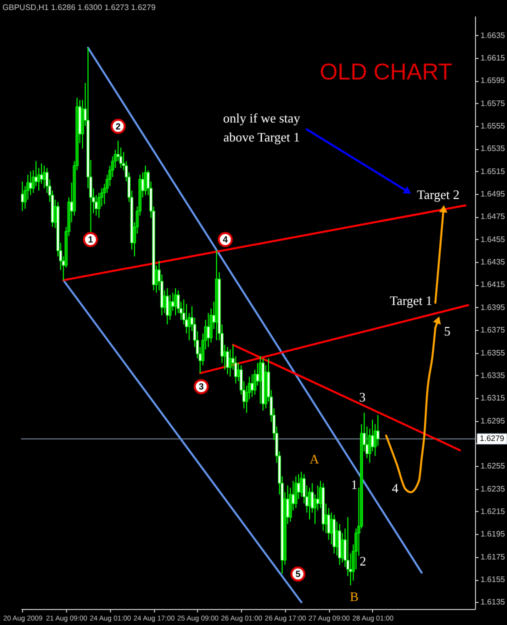  I want to click on y-tick-label: 1.6335, so click(493, 375).